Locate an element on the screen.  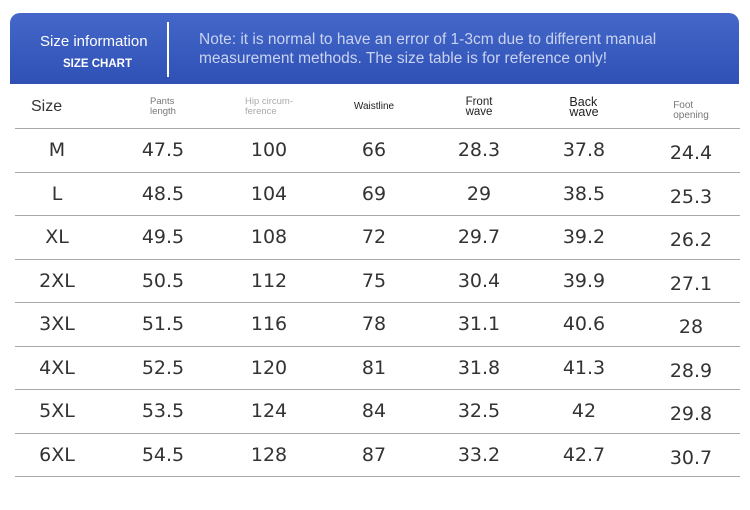
cell-size: 3XL is located at coordinates (57, 324).